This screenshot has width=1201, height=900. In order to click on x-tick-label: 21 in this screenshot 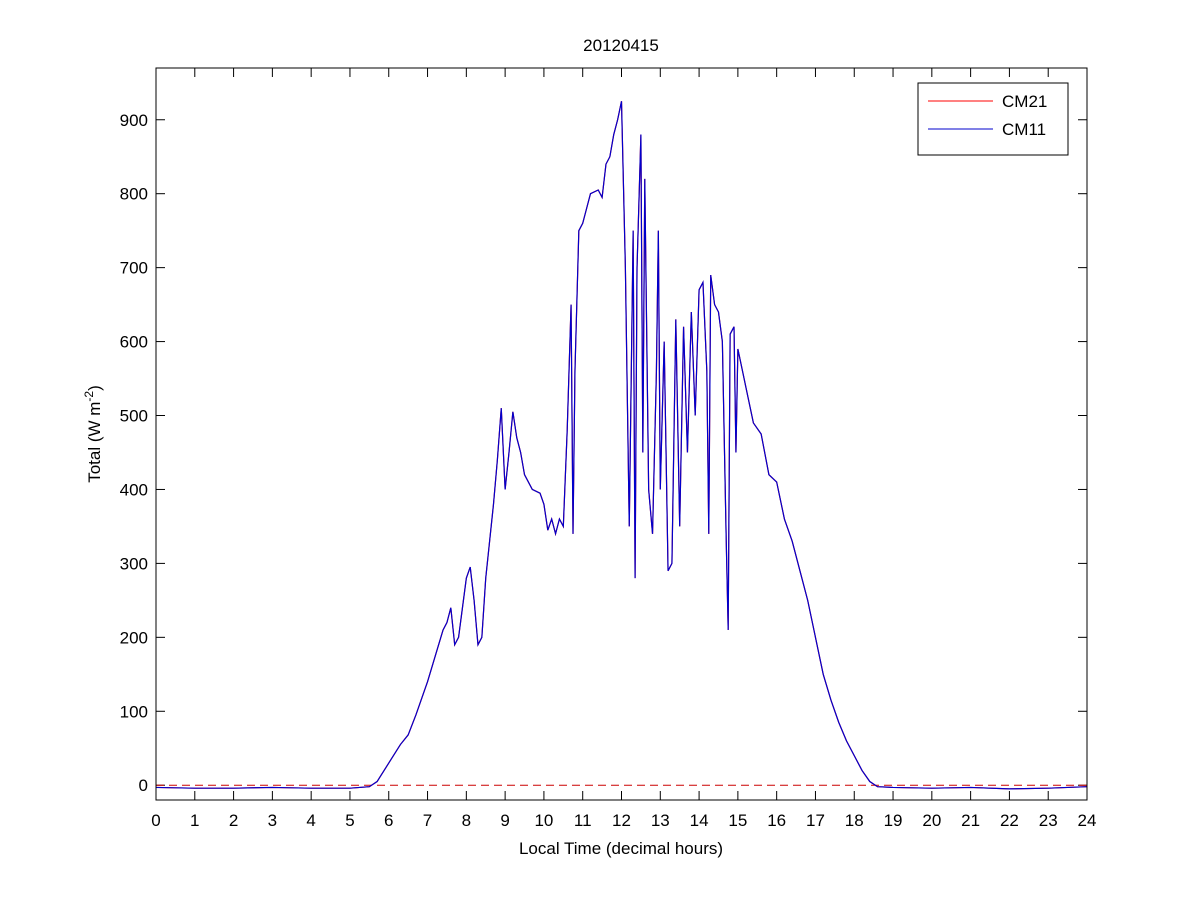, I will do `click(970, 820)`.